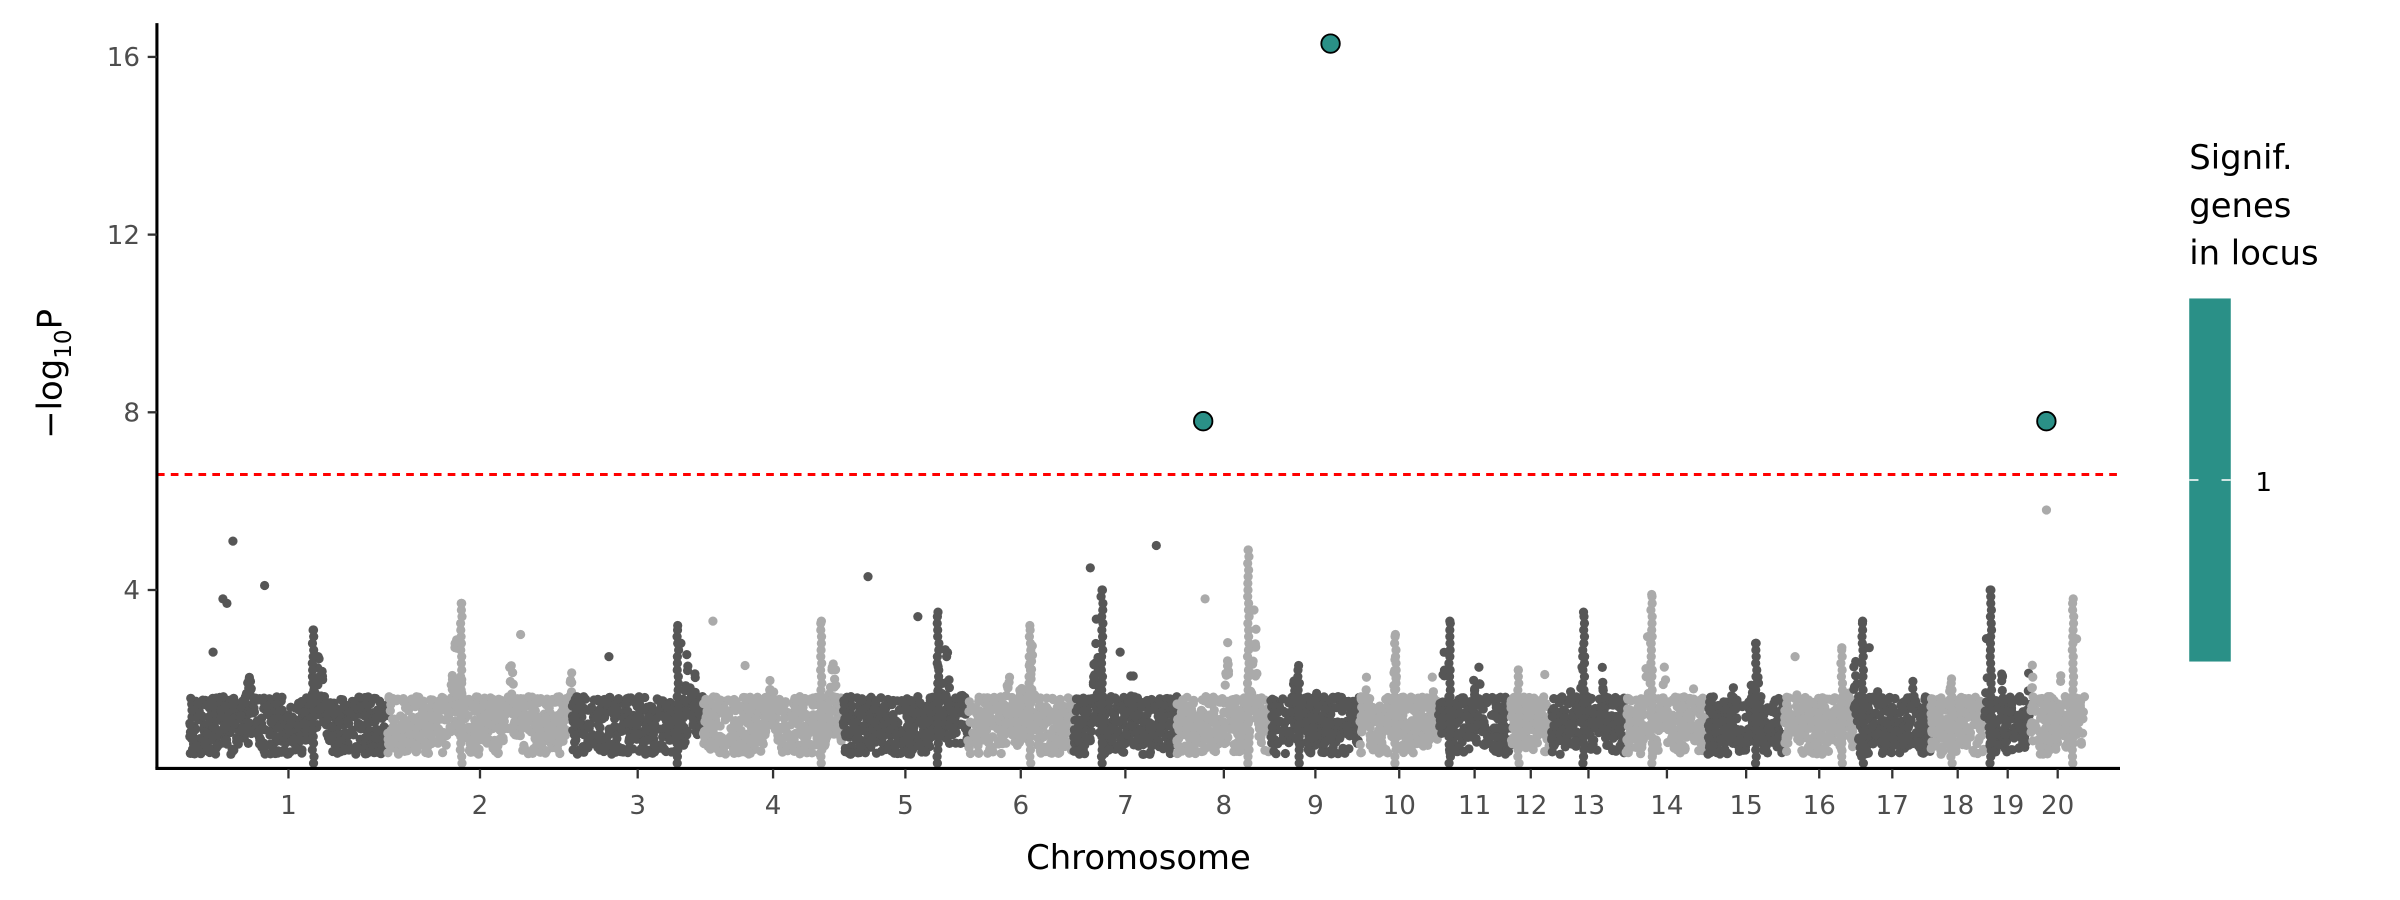 This screenshot has width=2400, height=900. Describe the element at coordinates (1020, 694) in the screenshot. I see `chromosome-6-points` at that location.